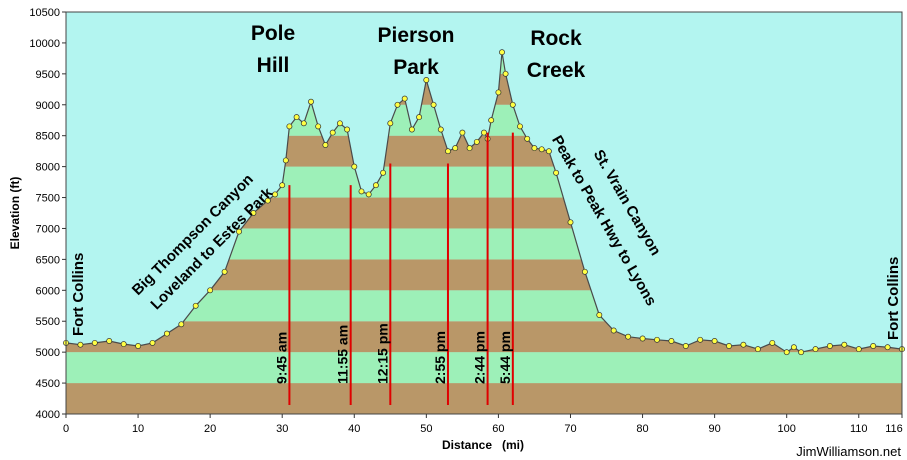 This screenshot has width=907, height=460. I want to click on time-marker-label: 2:44 pm, so click(480, 357).